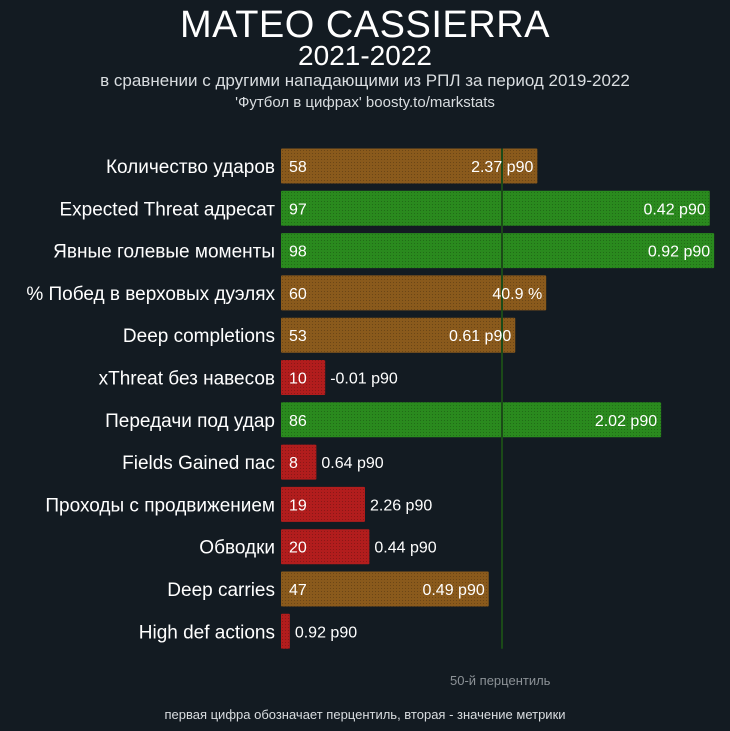  What do you see at coordinates (500, 680) in the screenshot?
I see `median-line-label: 50-й перцентиль` at bounding box center [500, 680].